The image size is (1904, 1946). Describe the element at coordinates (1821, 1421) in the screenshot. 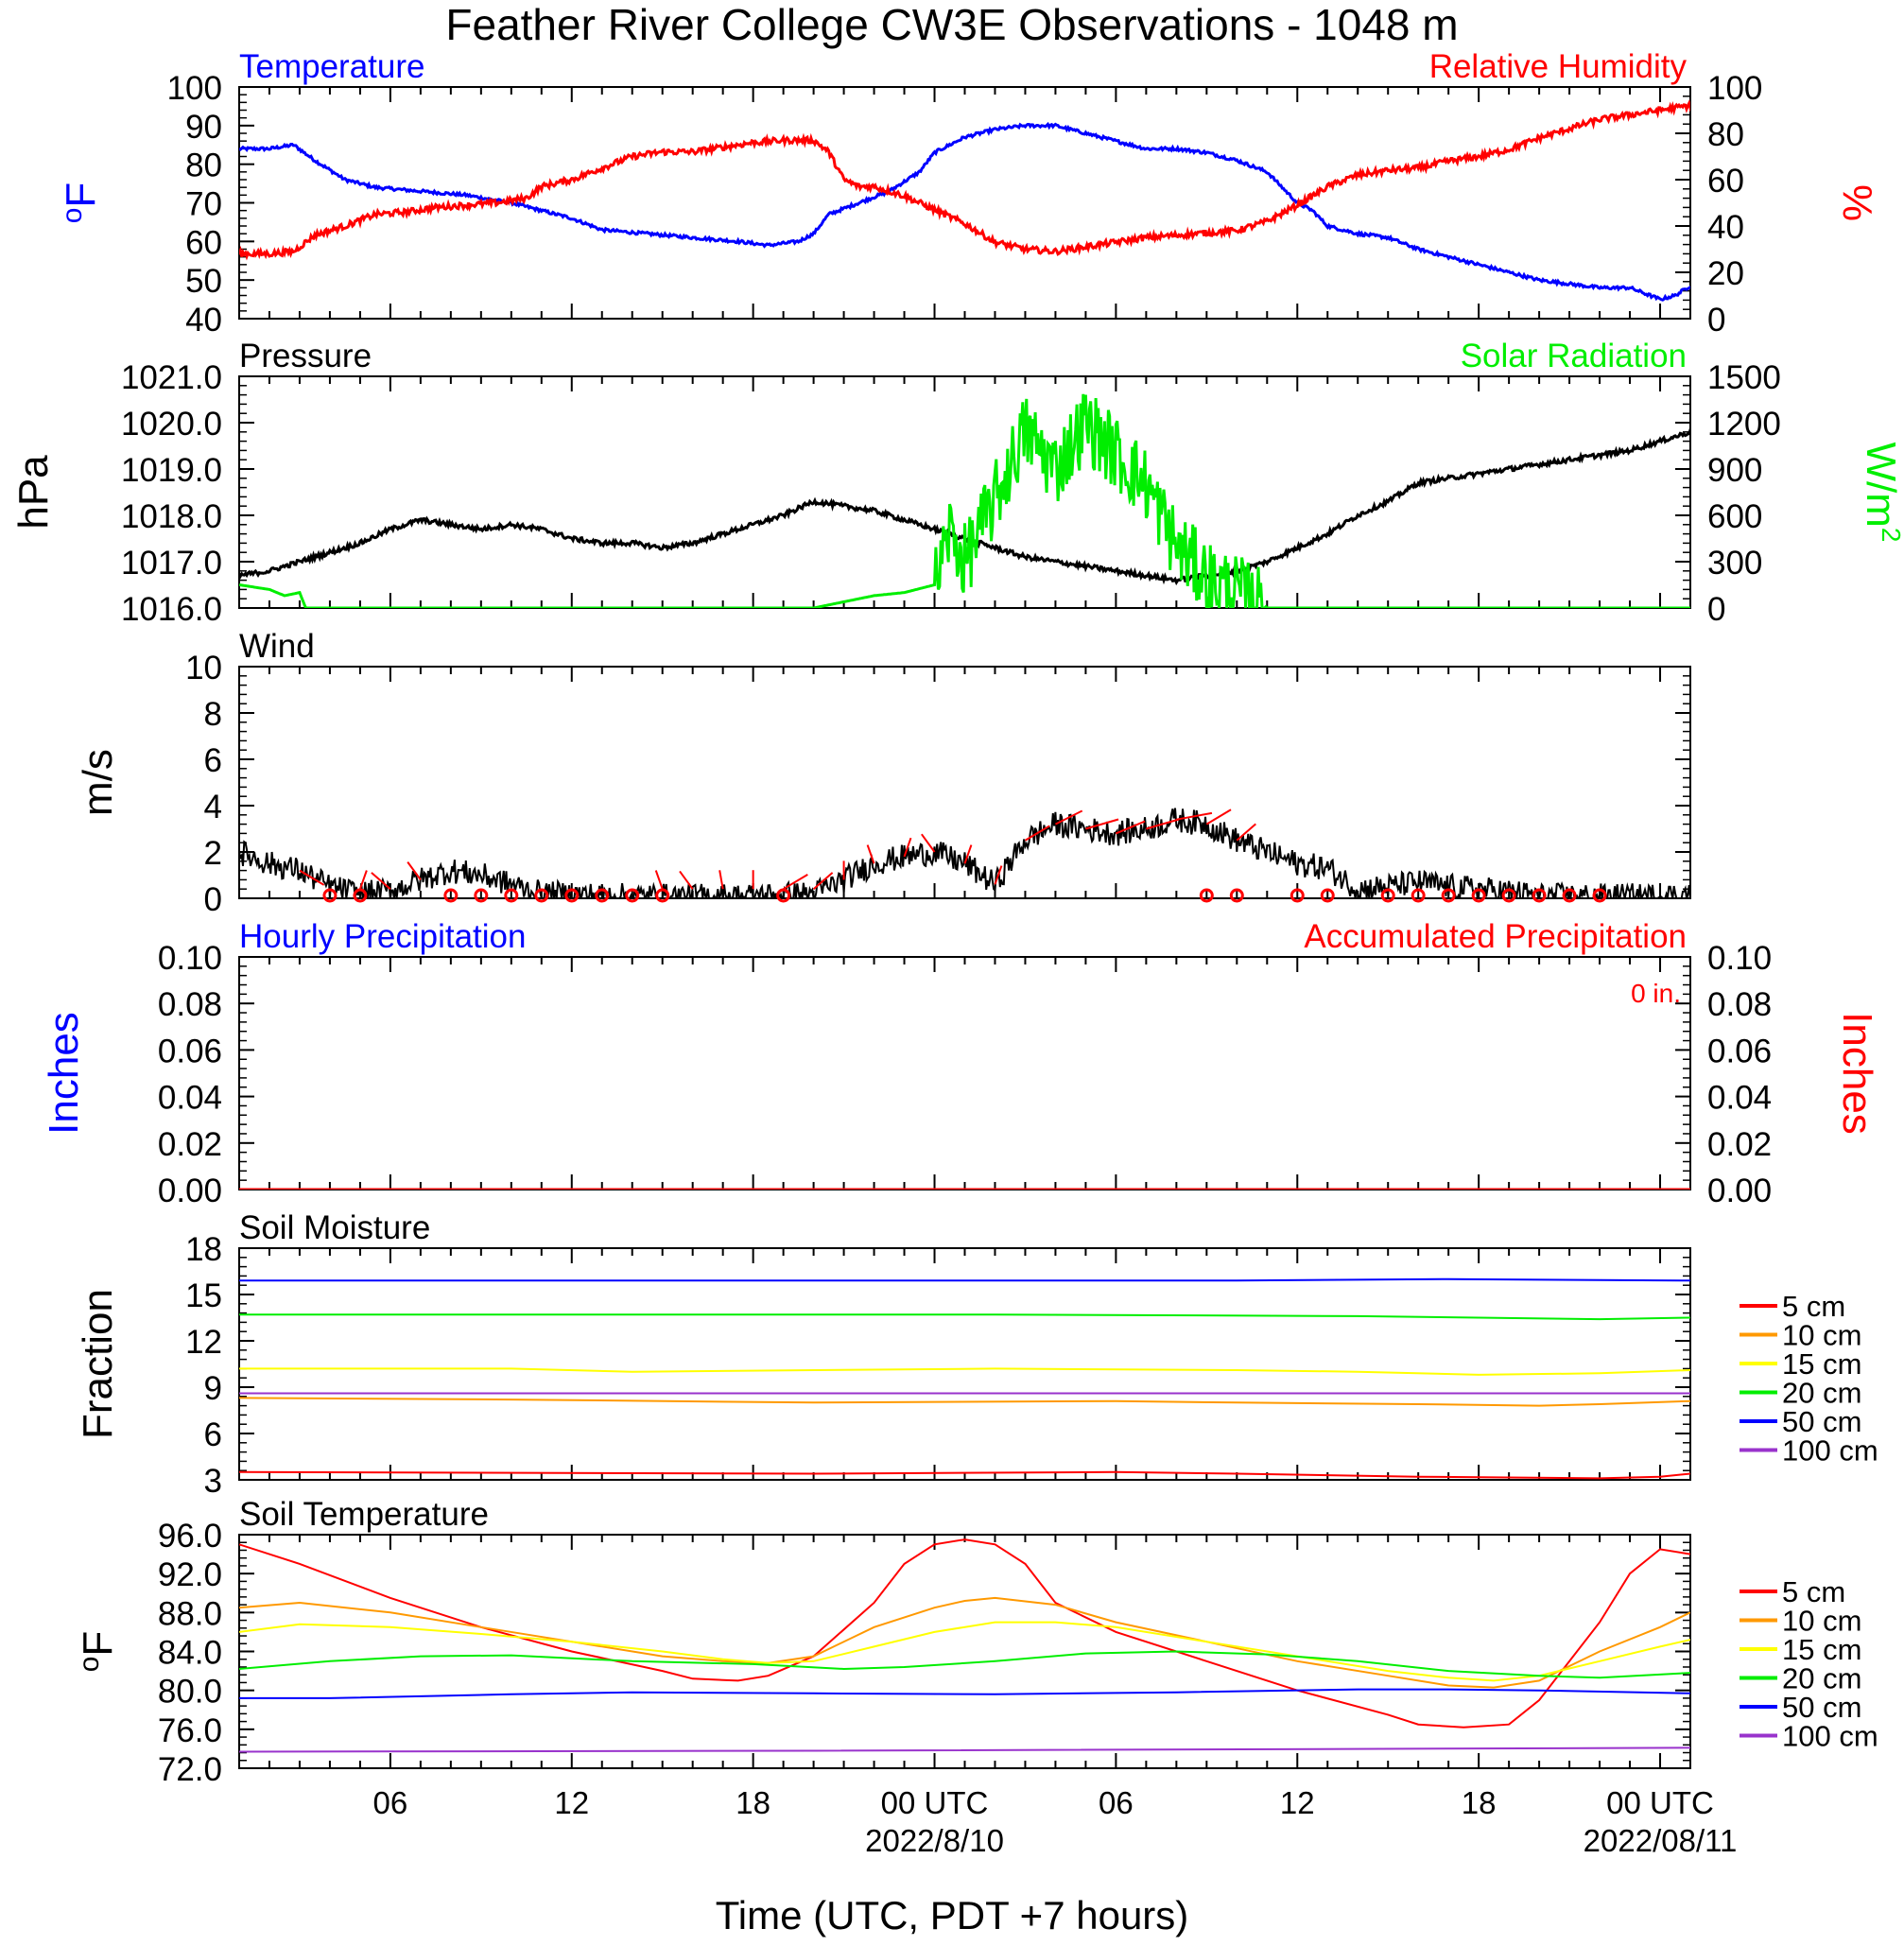

I see `legend-label: 50 cm` at that location.